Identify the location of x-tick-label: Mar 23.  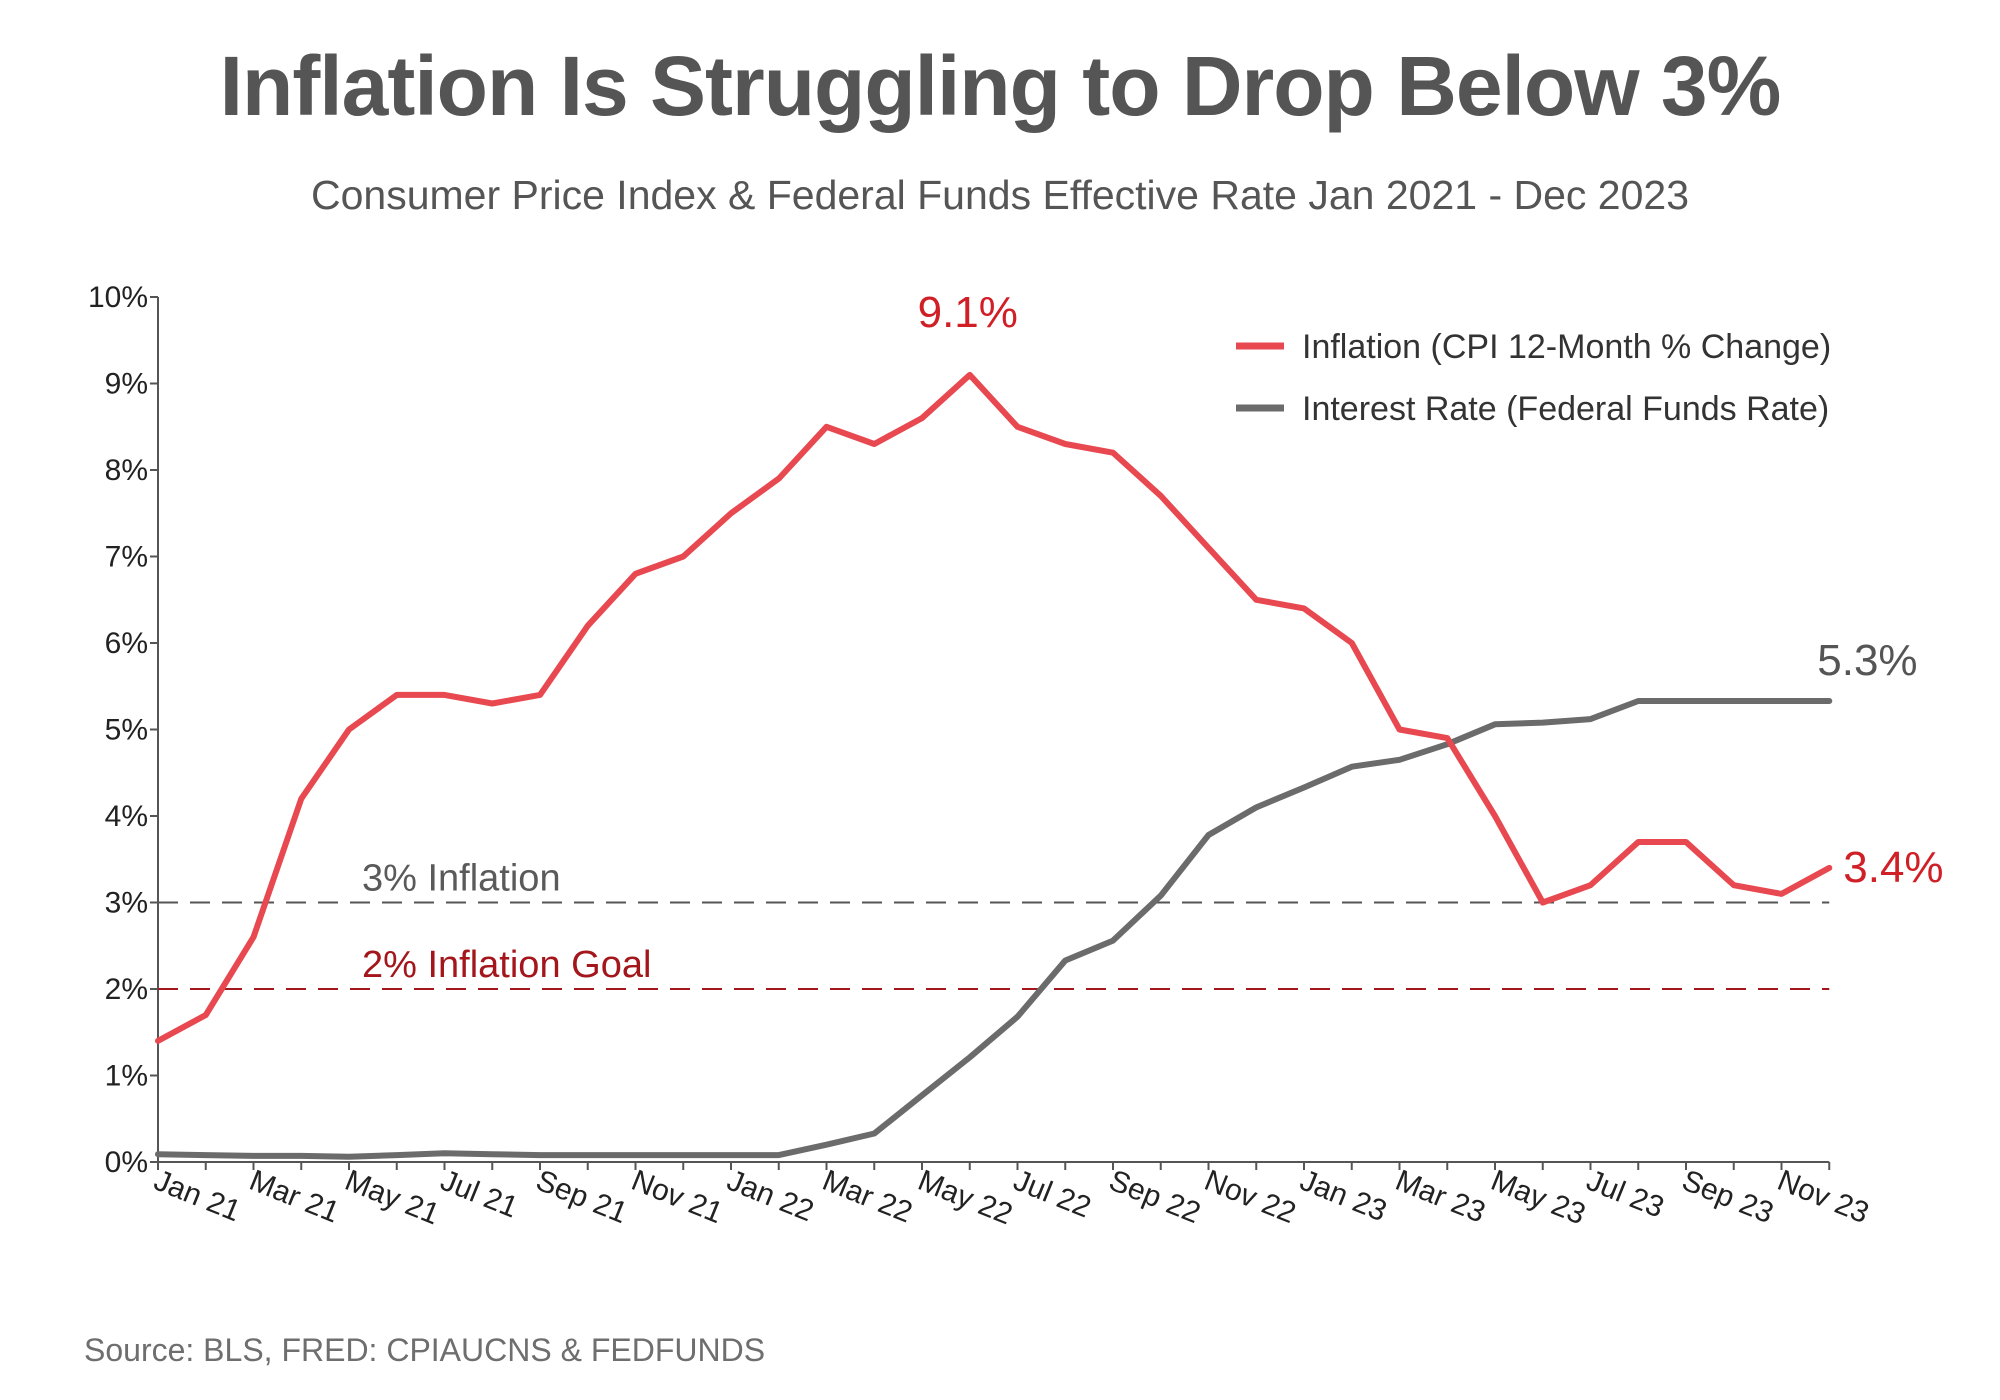
(1440, 1197).